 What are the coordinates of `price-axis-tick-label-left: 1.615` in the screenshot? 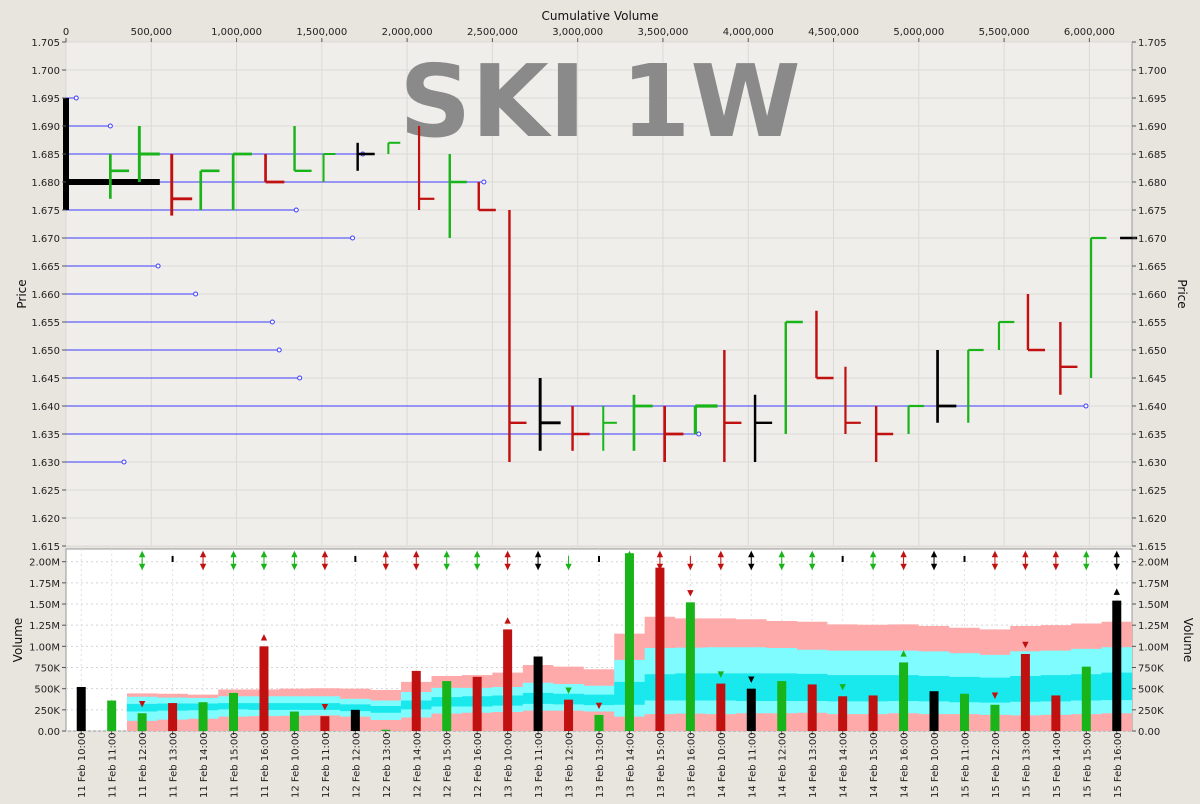 It's located at (45, 547).